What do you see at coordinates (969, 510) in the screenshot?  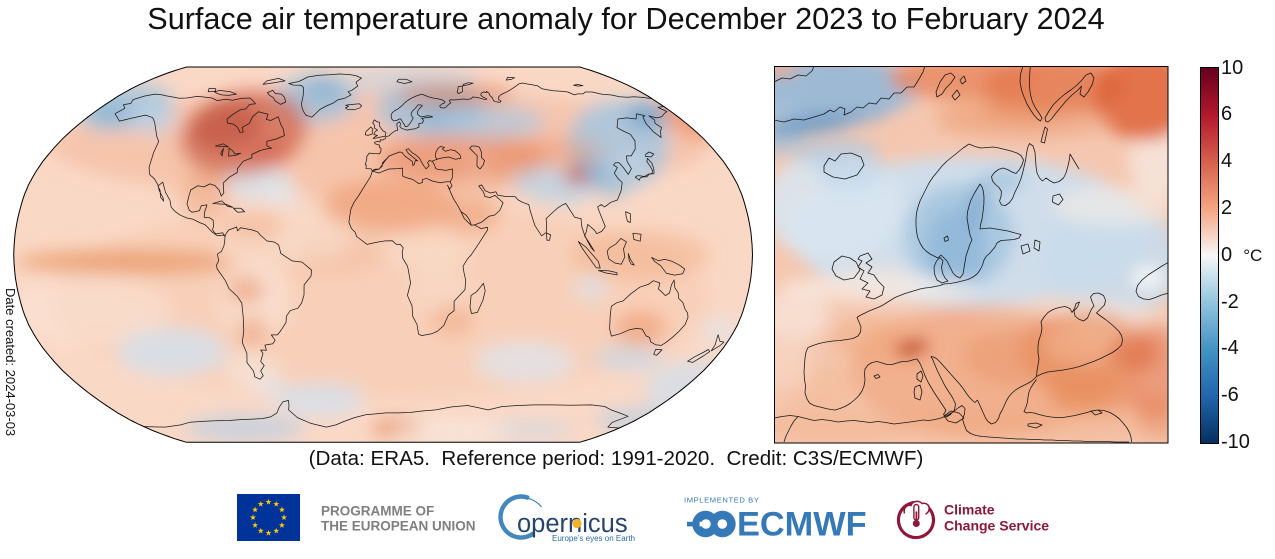 I see `svg-text: Climate` at bounding box center [969, 510].